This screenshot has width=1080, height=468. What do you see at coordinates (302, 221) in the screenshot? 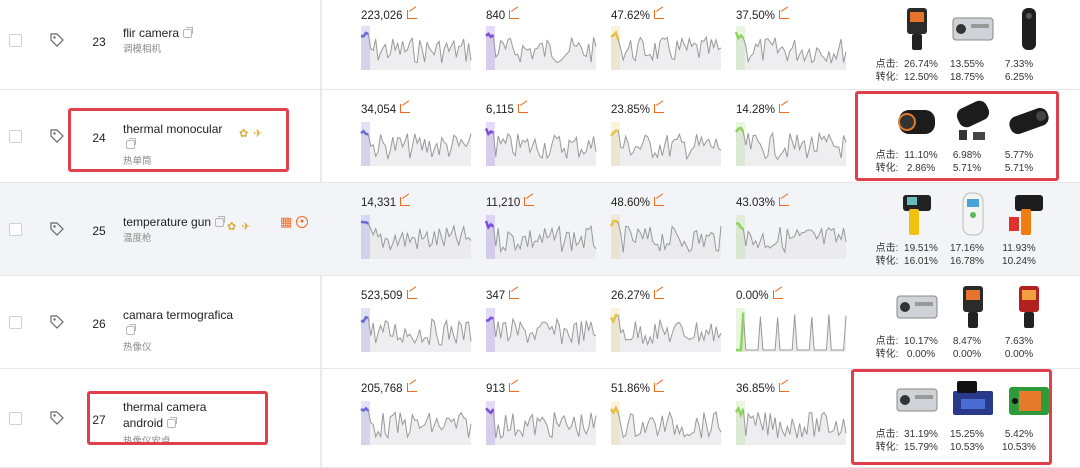
I see `info-circle-icon: ●` at bounding box center [302, 221].